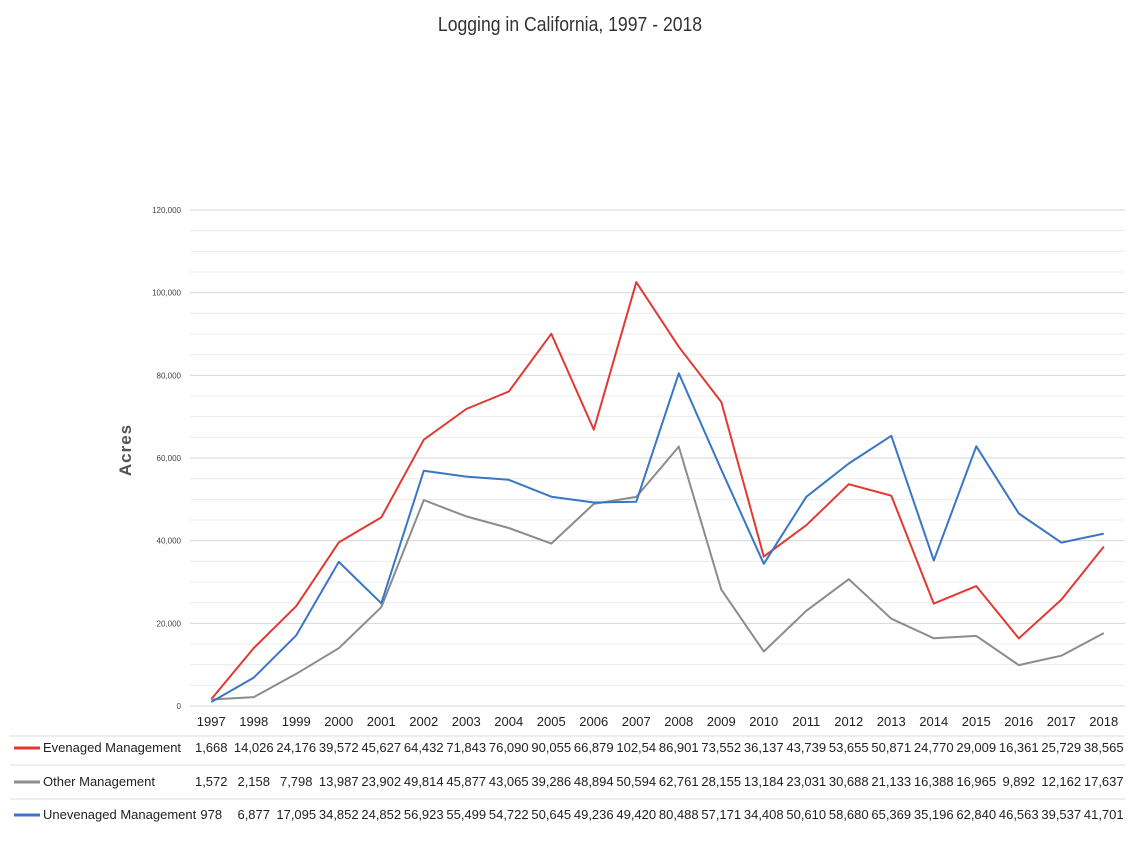 Image resolution: width=1140 pixels, height=842 pixels. What do you see at coordinates (338, 721) in the screenshot?
I see `x-tick-label: 2000` at bounding box center [338, 721].